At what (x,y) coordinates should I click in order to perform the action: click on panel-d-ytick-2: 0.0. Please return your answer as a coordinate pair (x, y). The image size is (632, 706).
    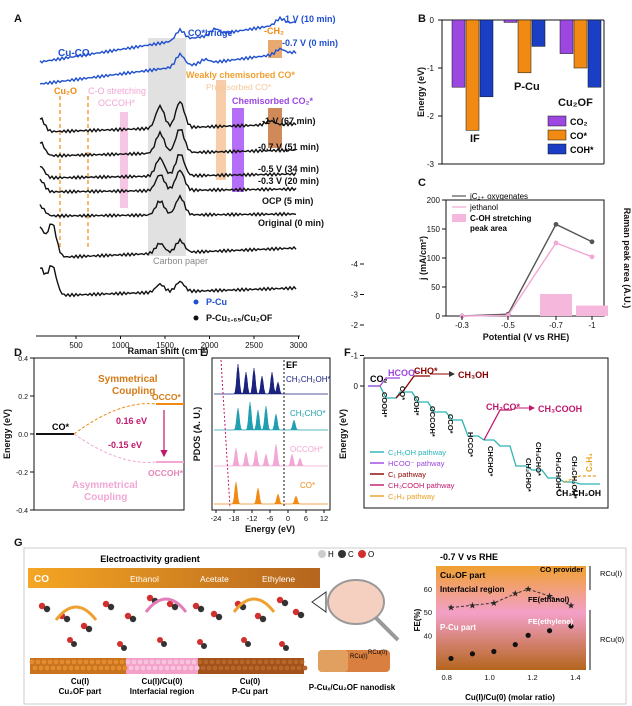
    Looking at the image, I should click on (23, 435).